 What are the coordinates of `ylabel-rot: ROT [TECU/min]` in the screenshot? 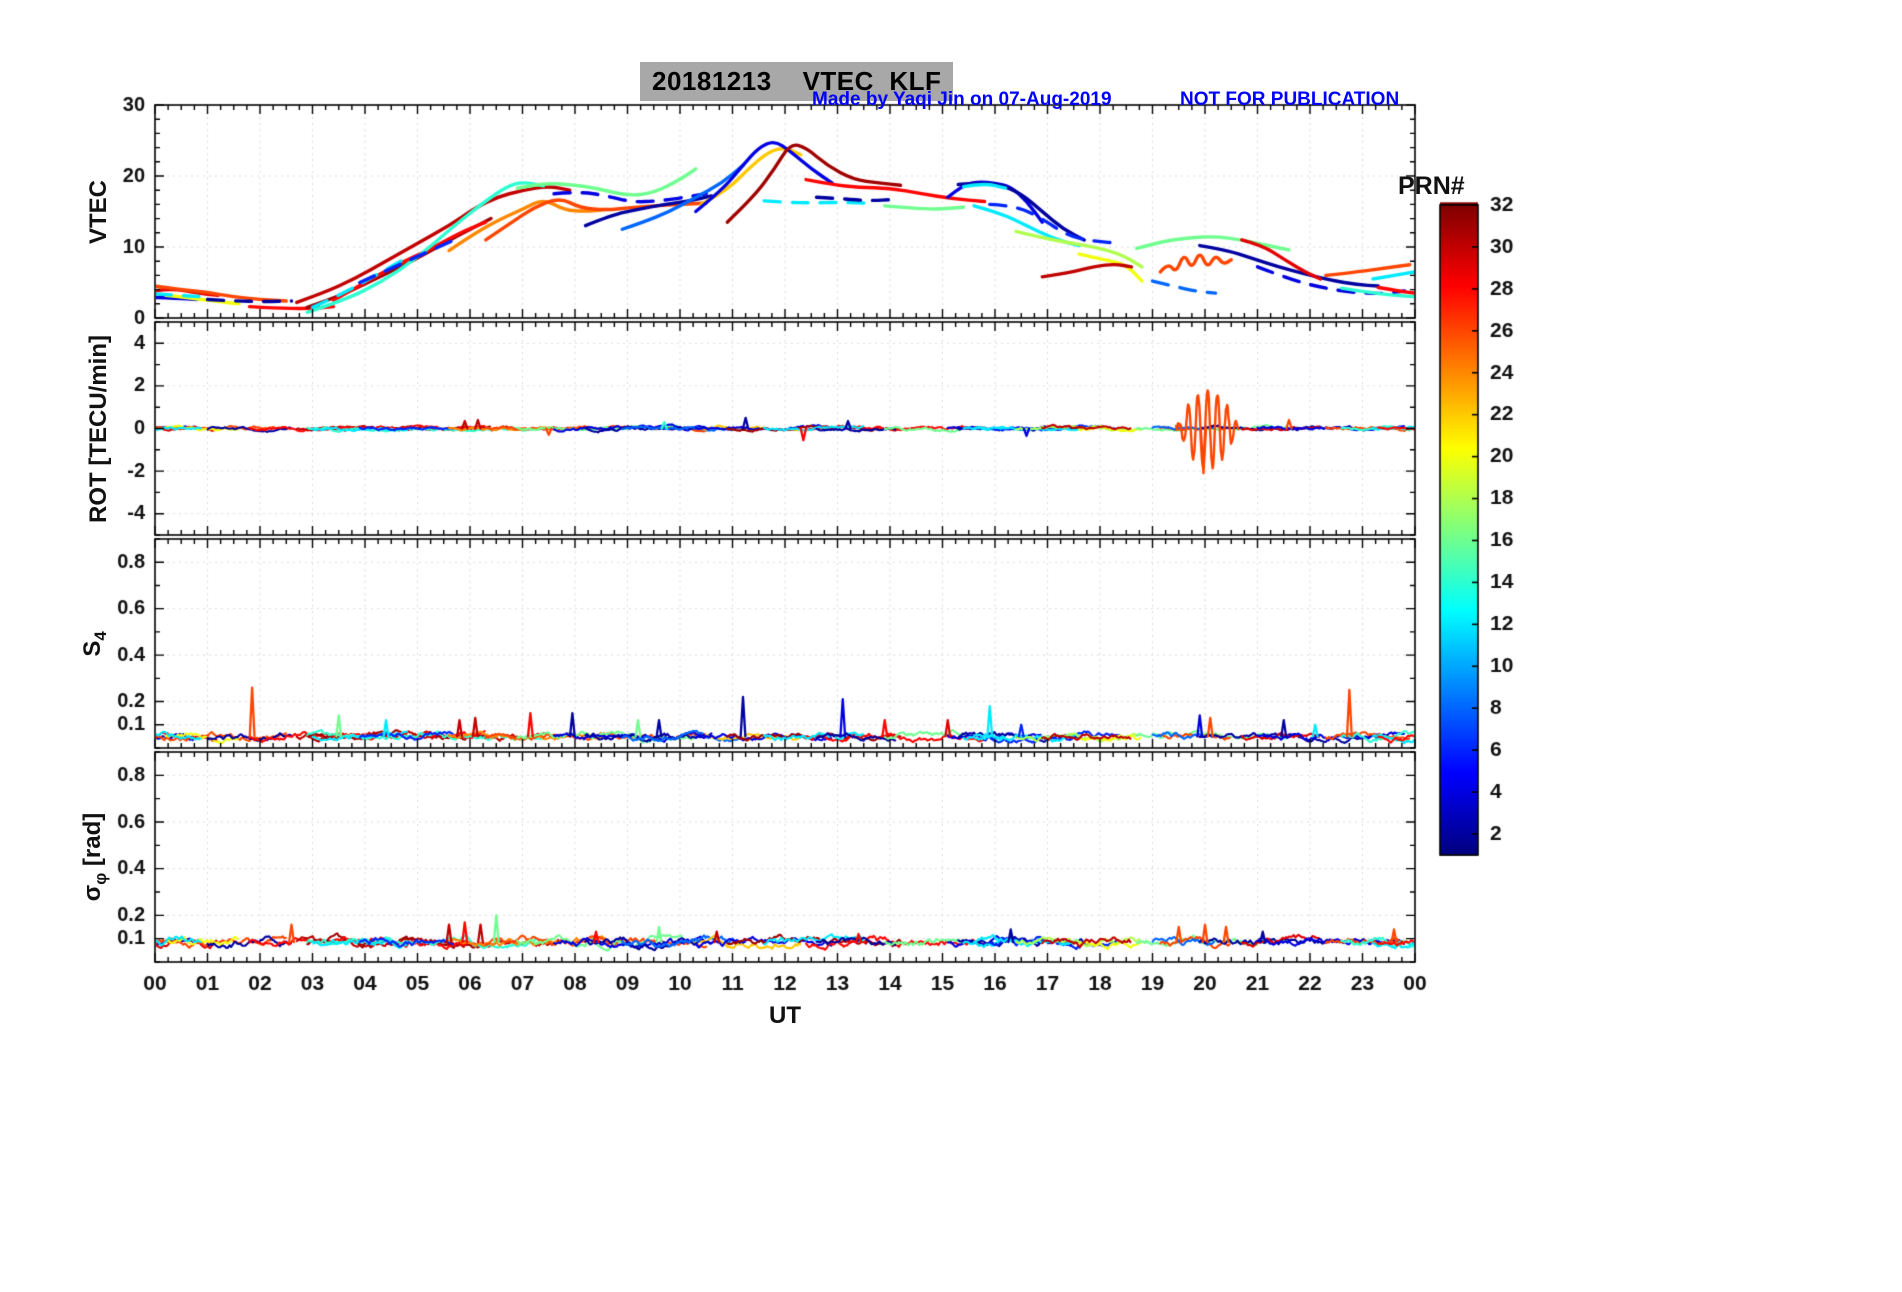 It's located at (98, 429).